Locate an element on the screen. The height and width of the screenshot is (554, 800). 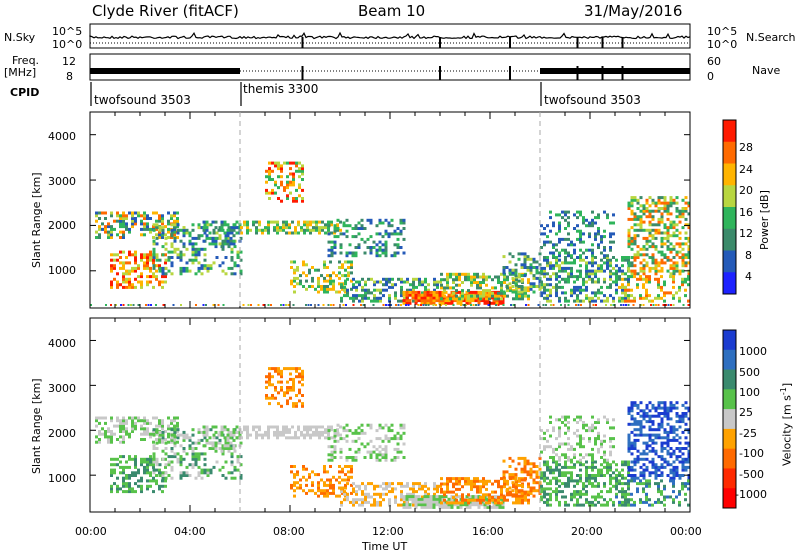
vel-cbar-tick-100: 100 is located at coordinates (749, 392).